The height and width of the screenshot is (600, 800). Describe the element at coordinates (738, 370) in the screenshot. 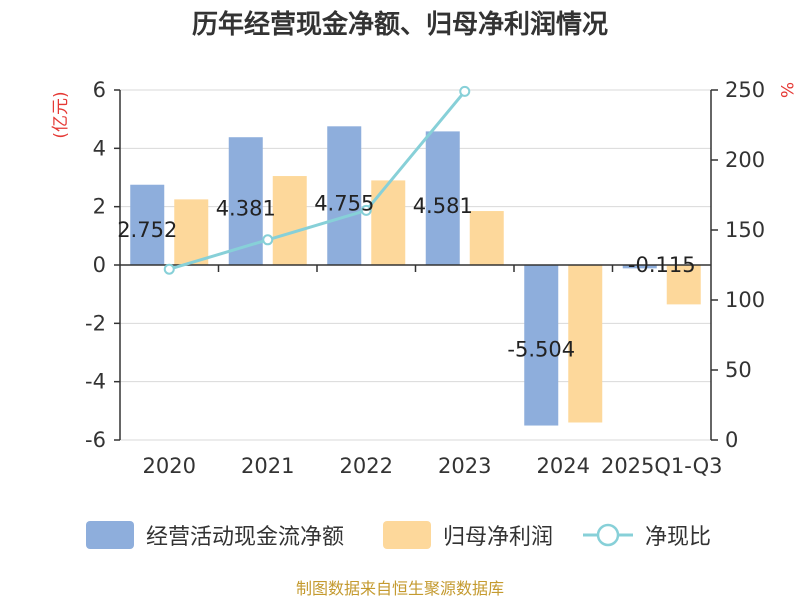

I see `right-tick-label: 50` at that location.